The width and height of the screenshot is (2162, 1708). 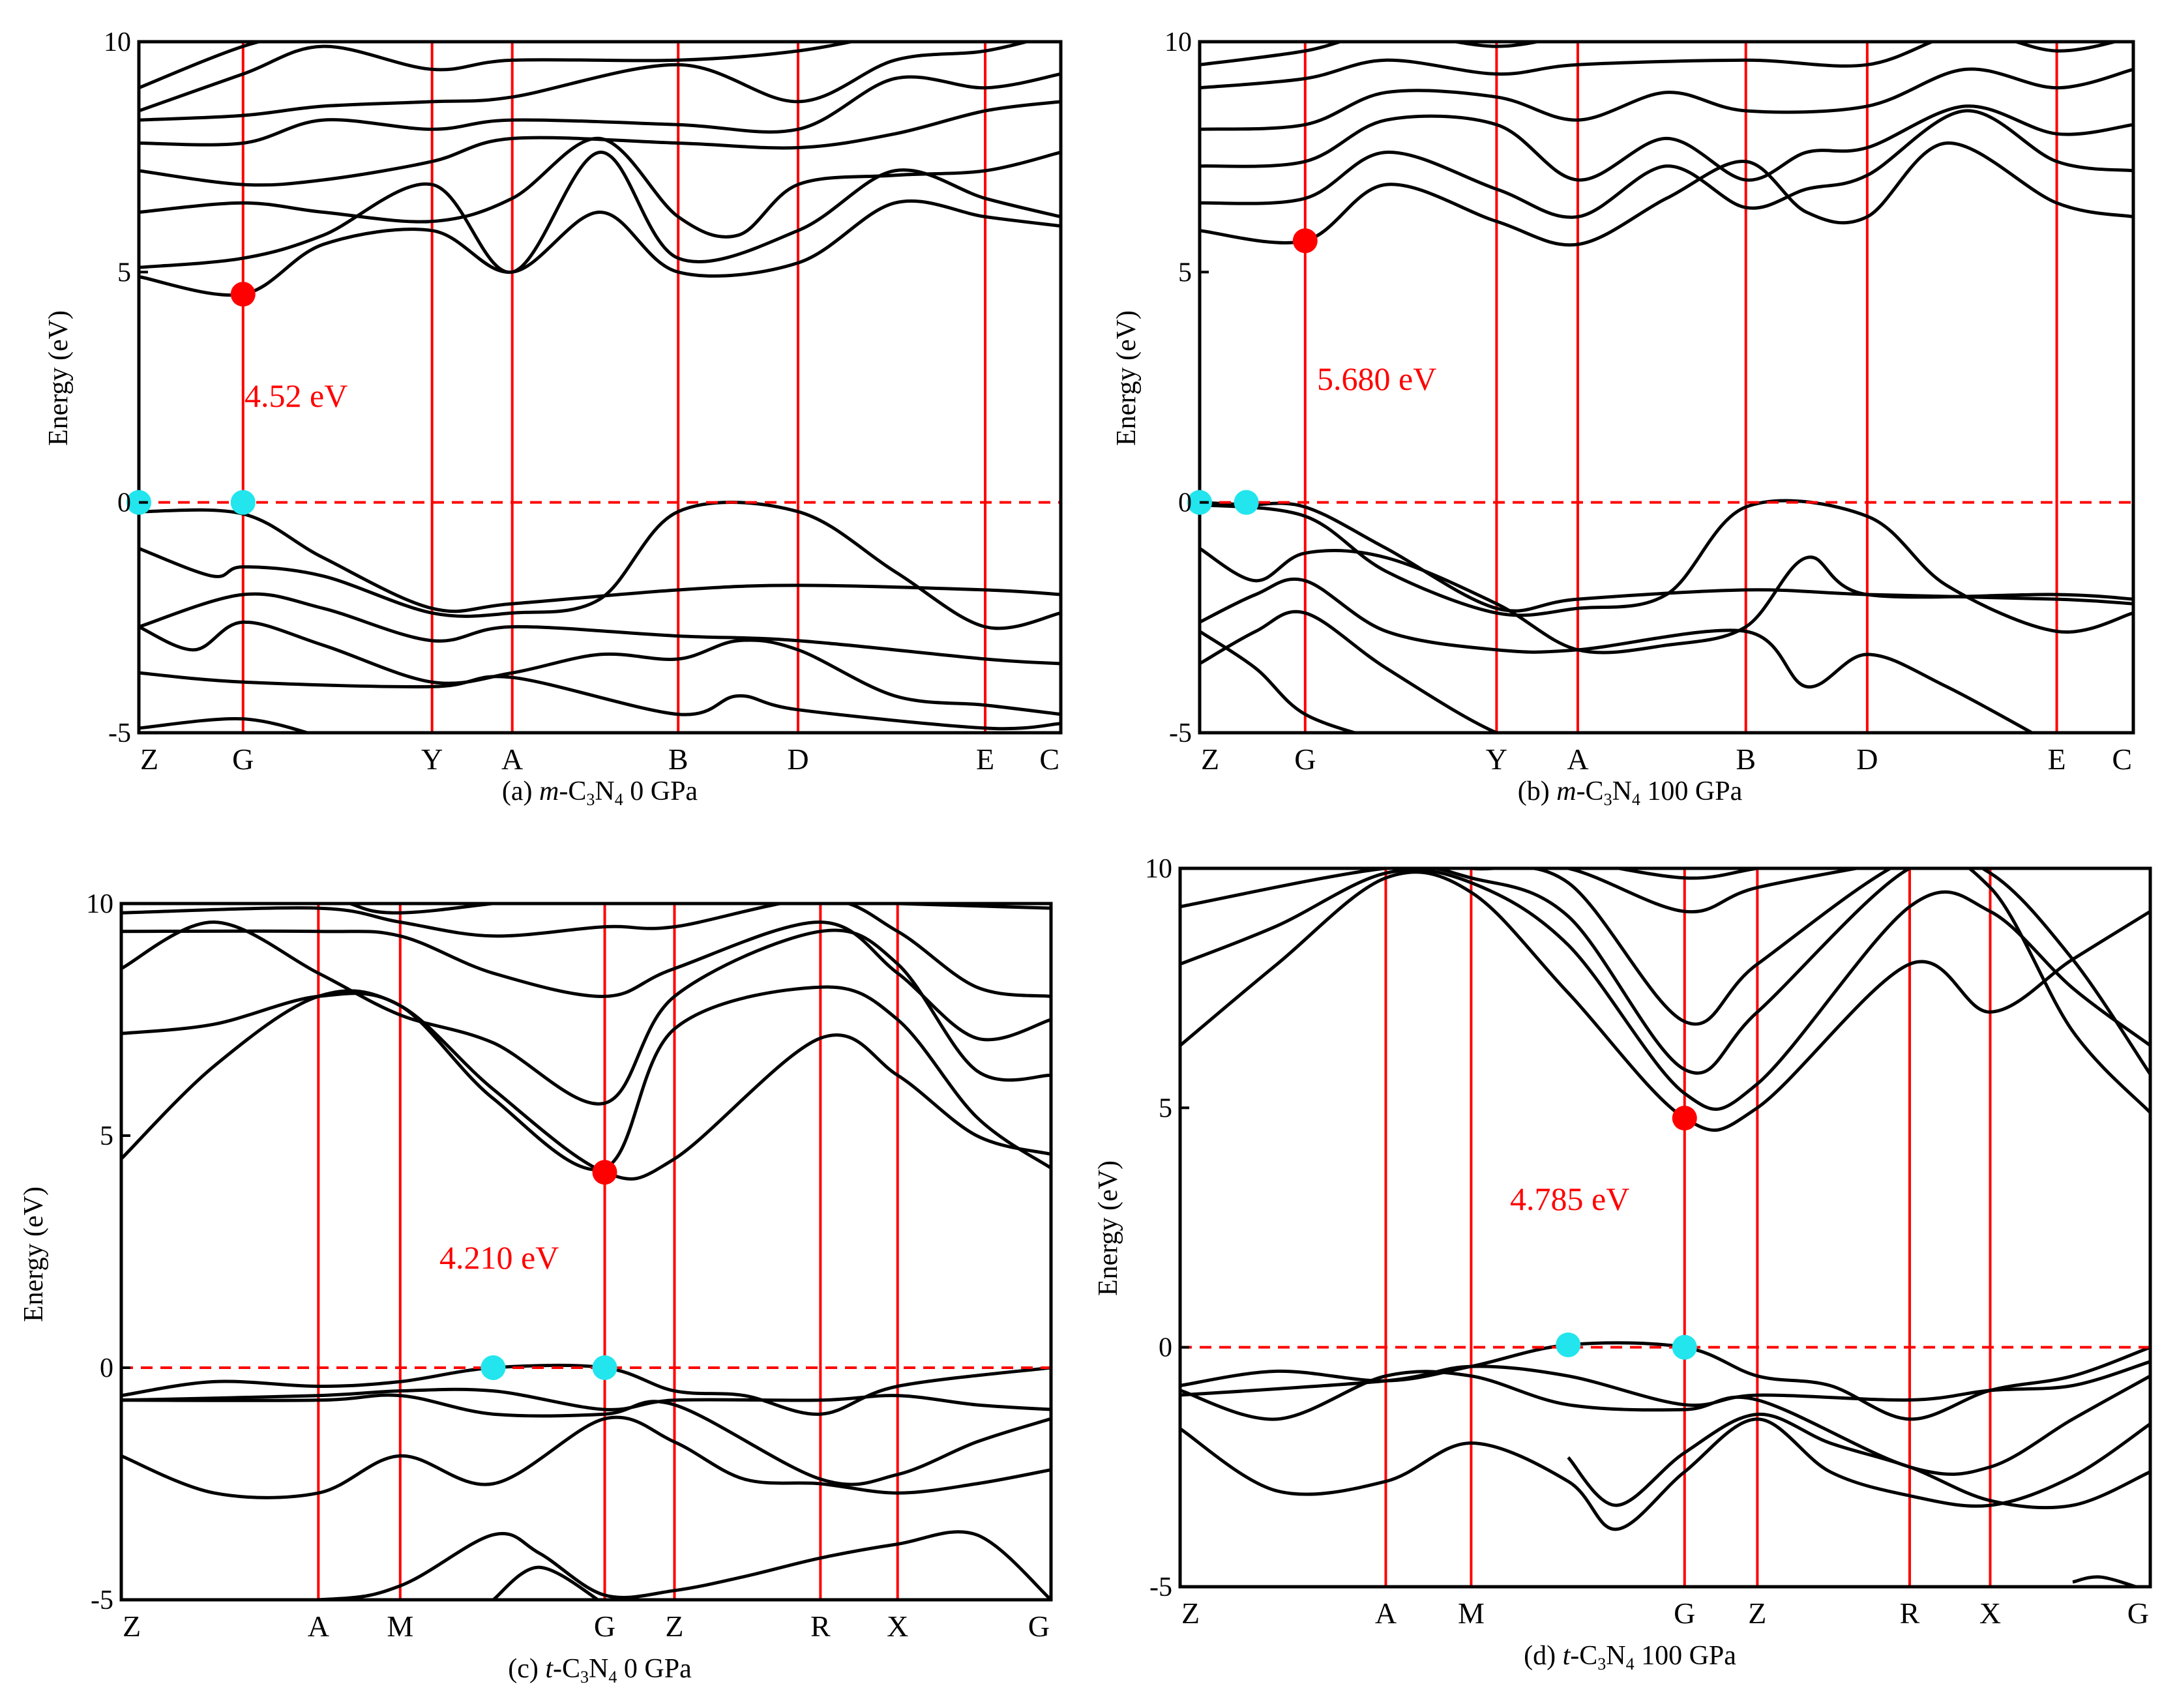 I want to click on bandgap-label-d: 4.785 eV, so click(x=1570, y=1199).